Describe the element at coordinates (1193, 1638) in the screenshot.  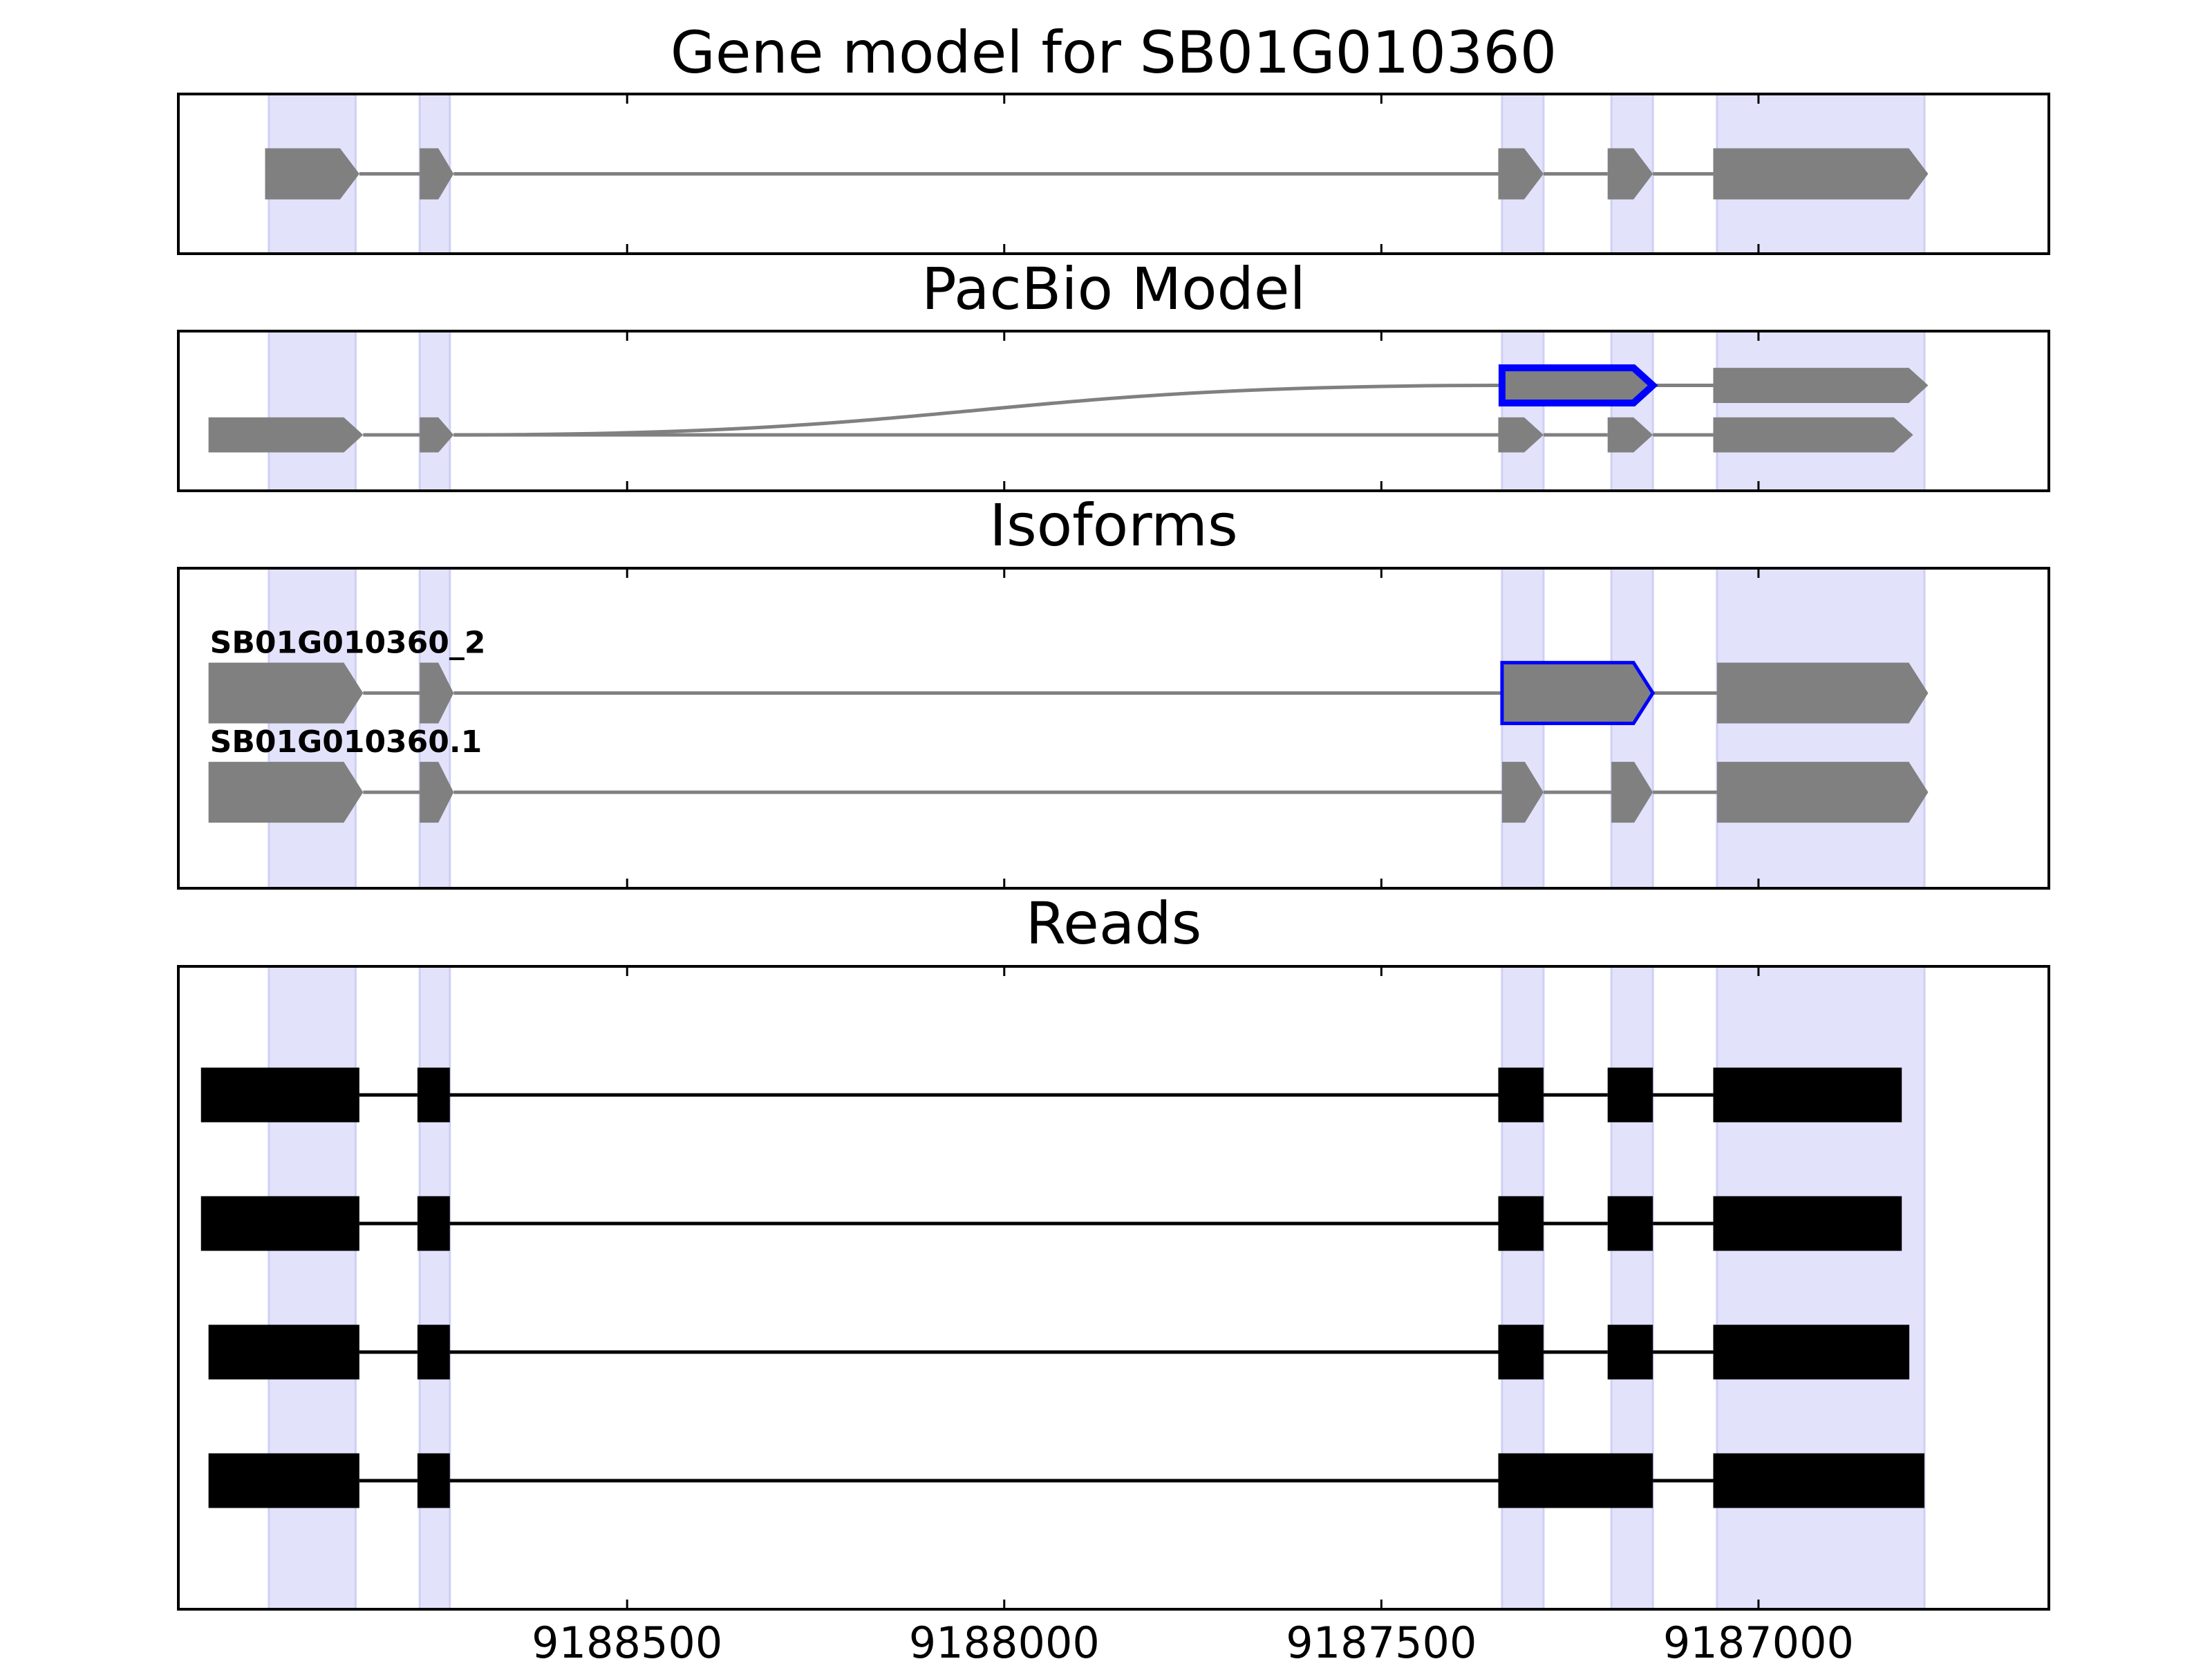
I see `x-tick-labels: 9188500 9188000 9187500 9187000` at that location.